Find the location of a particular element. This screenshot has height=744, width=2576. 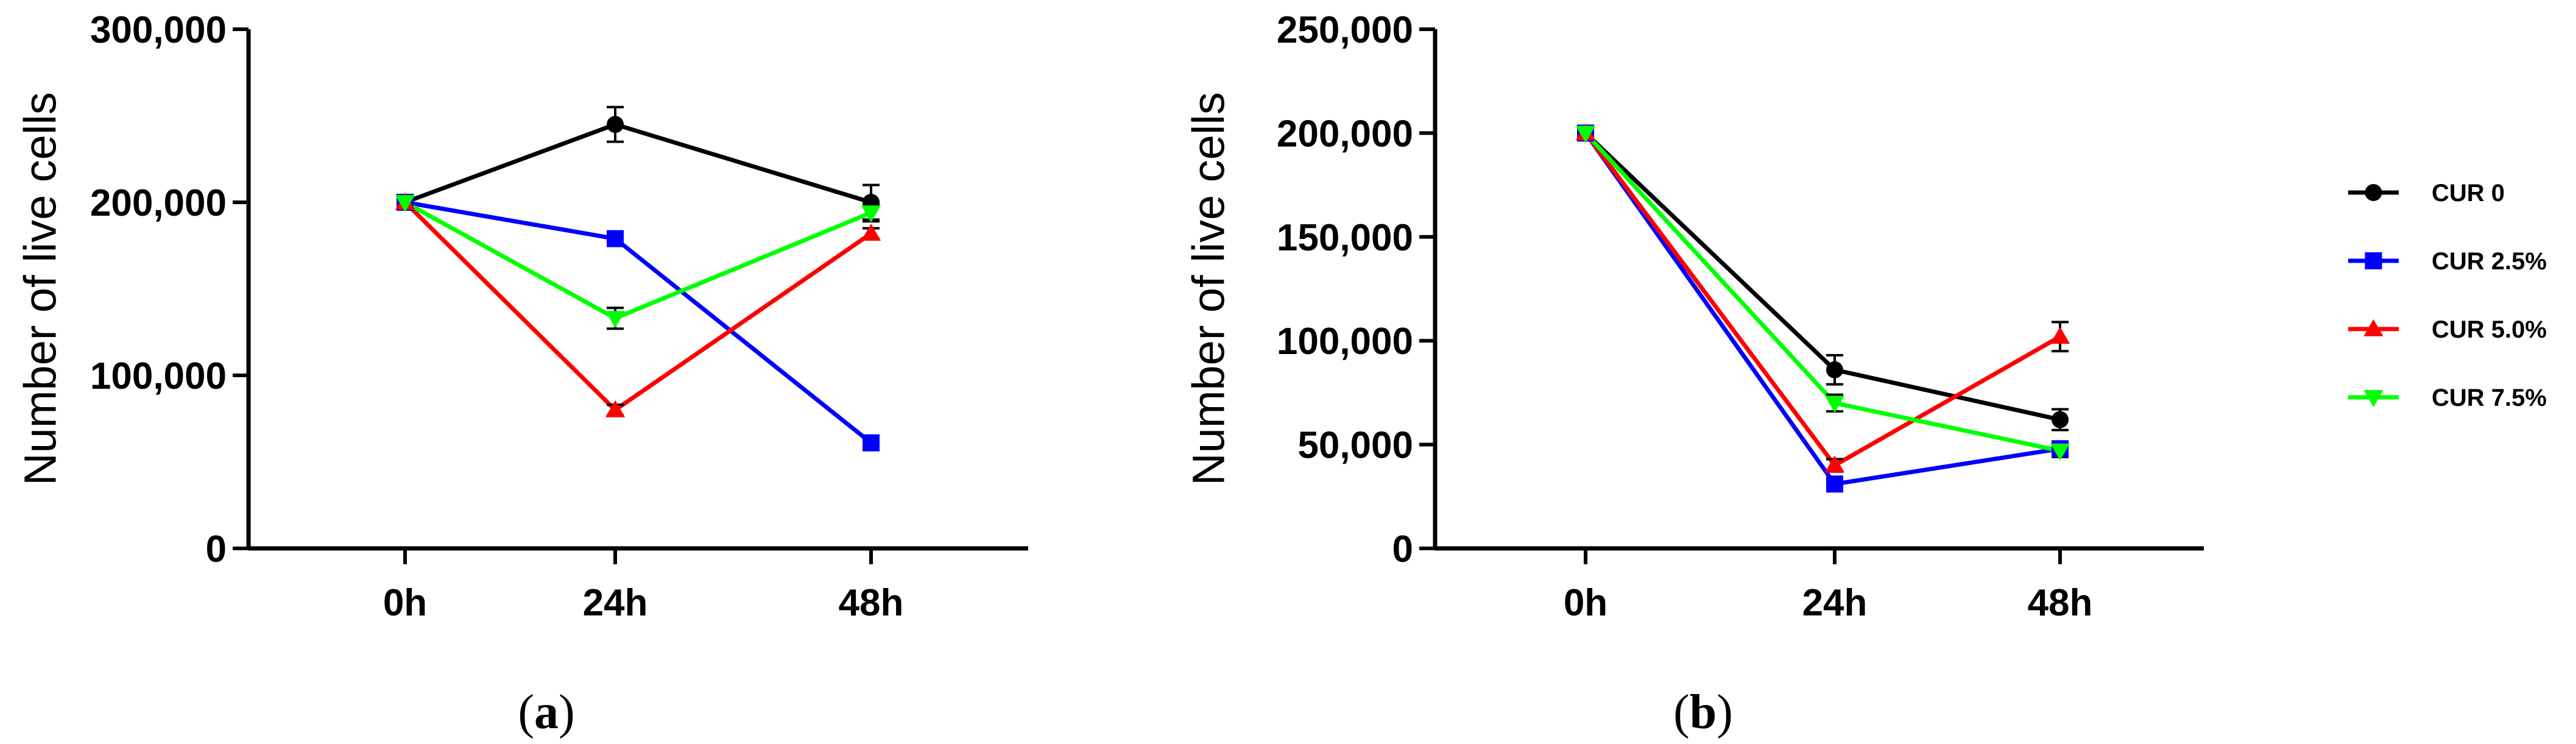

legend-entry-cur-2-5: CUR 2.5% is located at coordinates (2447, 261).